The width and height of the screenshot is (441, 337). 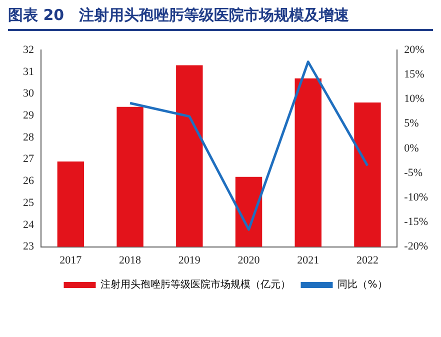 I want to click on y2-tick-label: 5%, so click(x=411, y=124).